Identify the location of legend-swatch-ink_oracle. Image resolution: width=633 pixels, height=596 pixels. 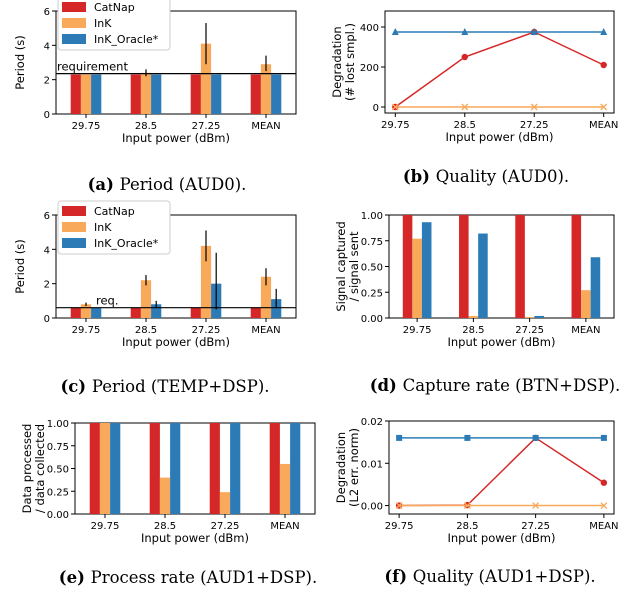
(74, 243).